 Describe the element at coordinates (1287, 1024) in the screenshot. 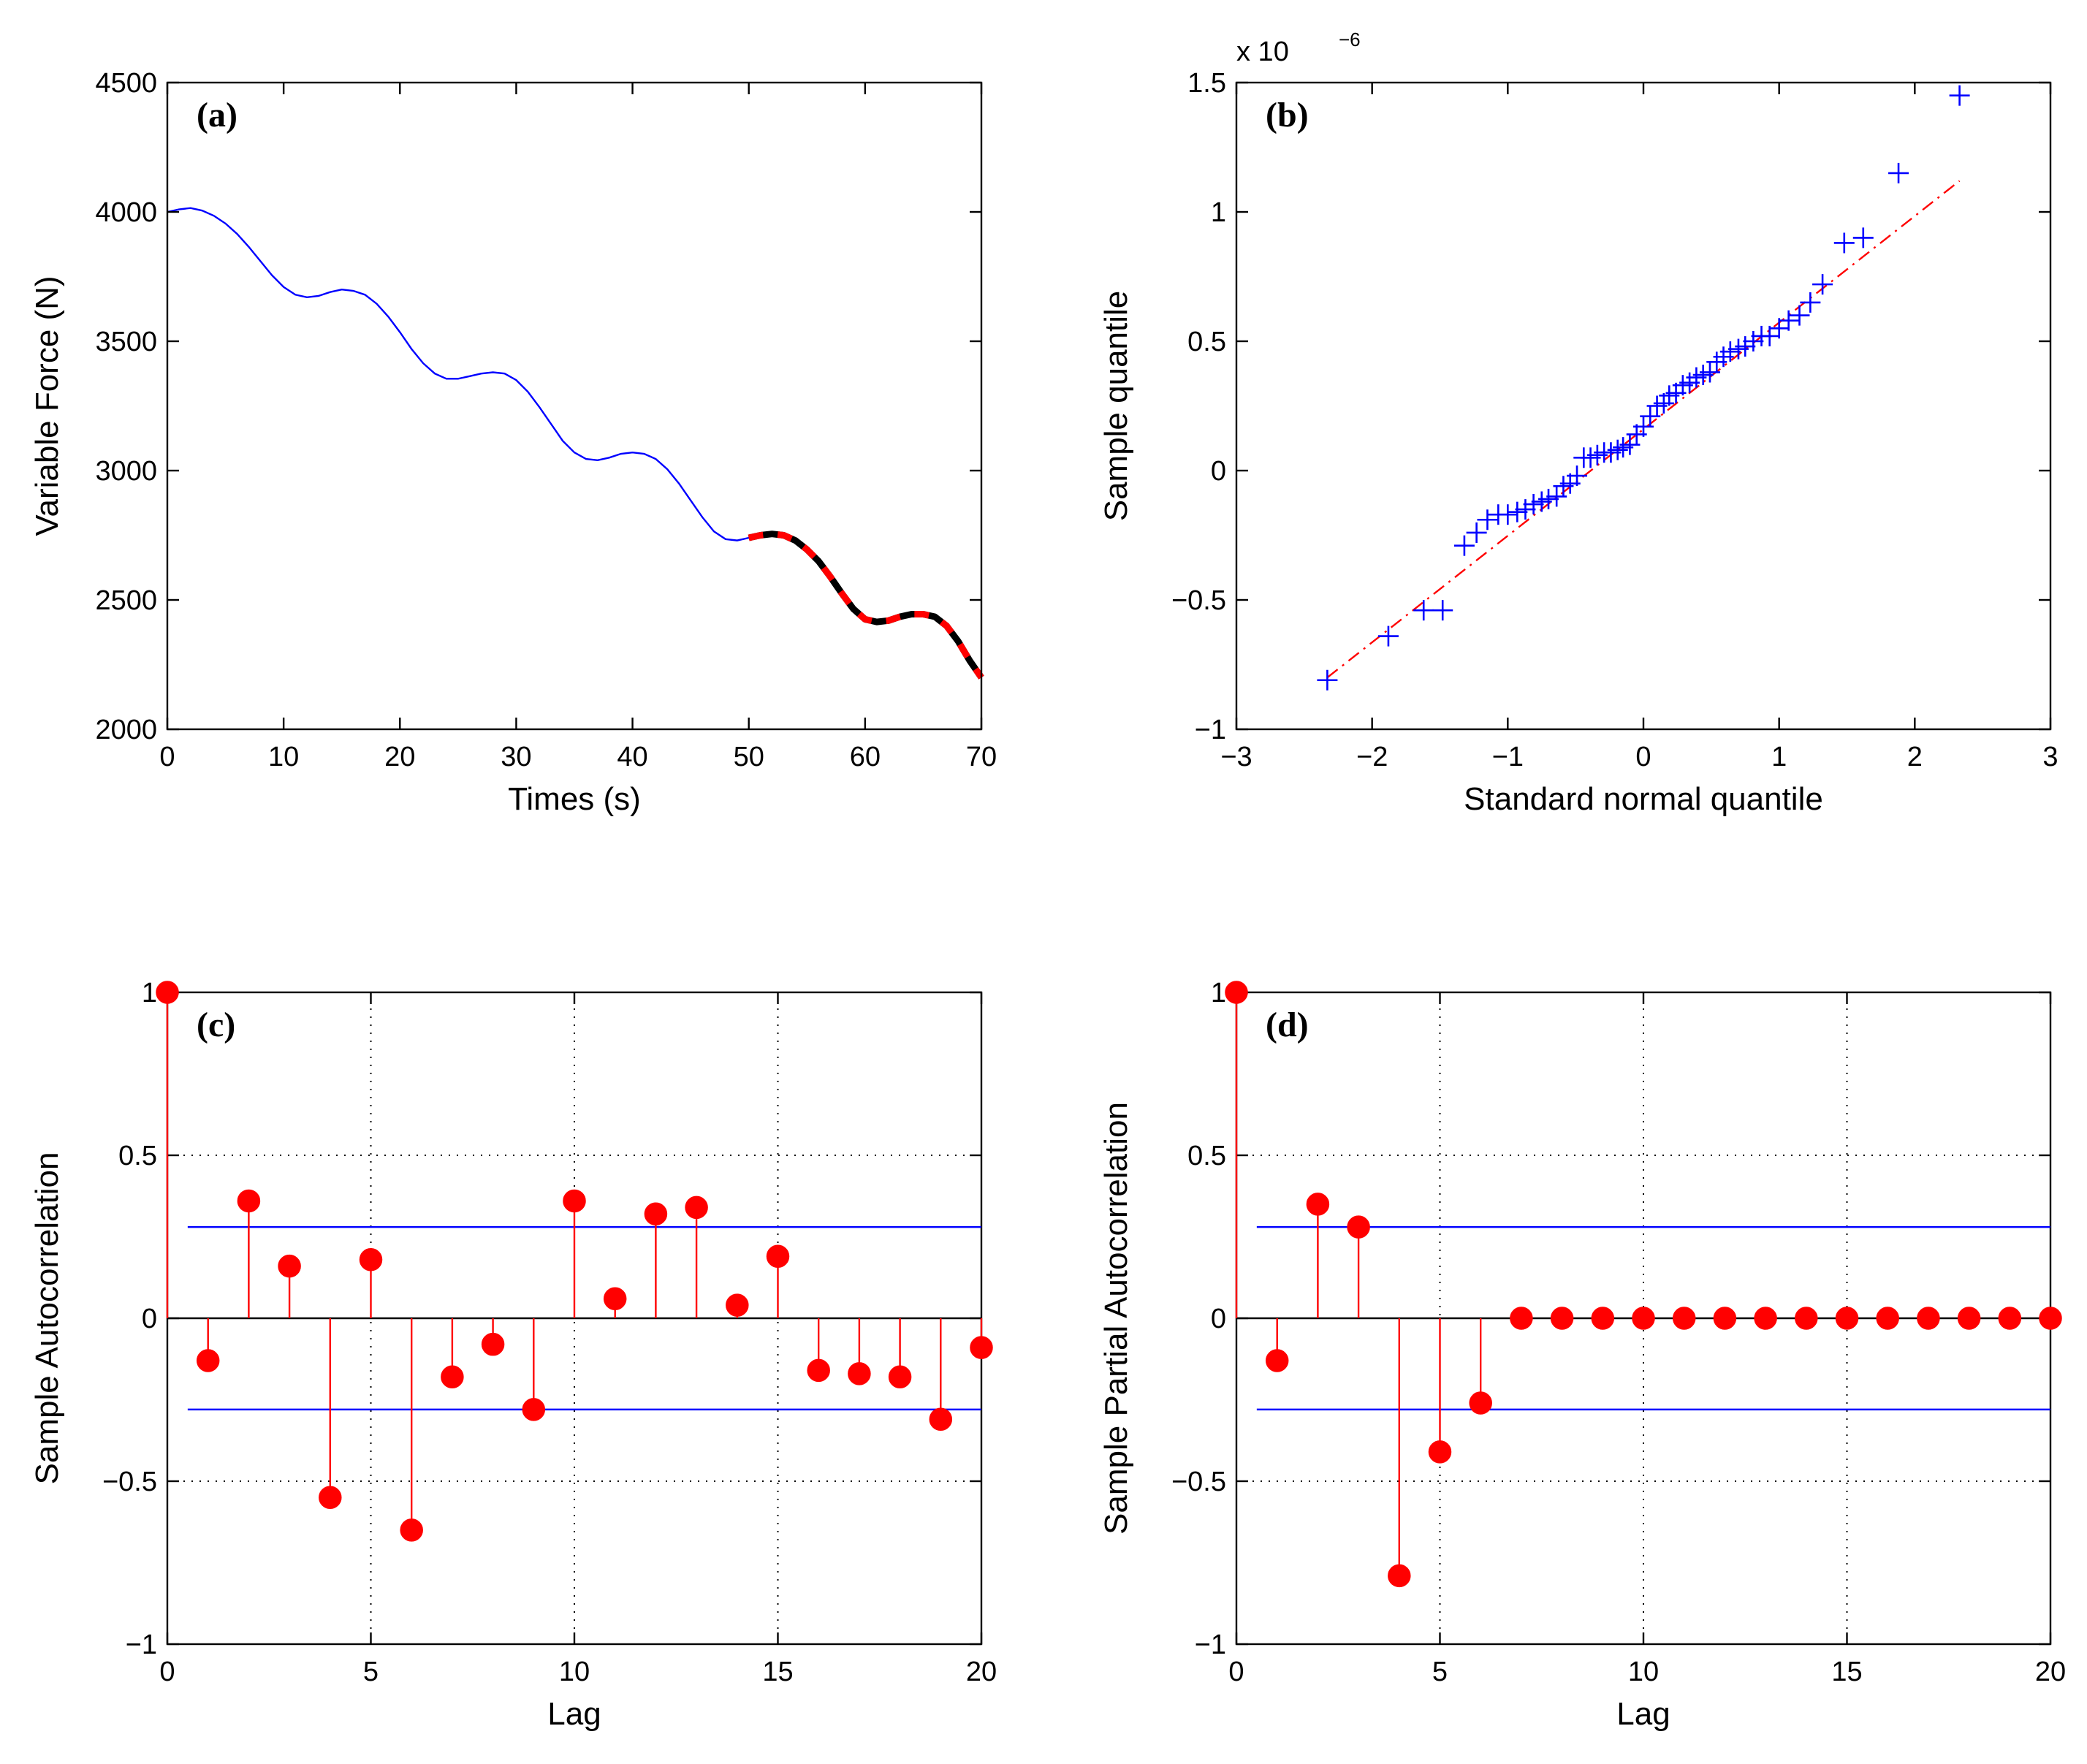

I see `panel-label: (d)` at that location.